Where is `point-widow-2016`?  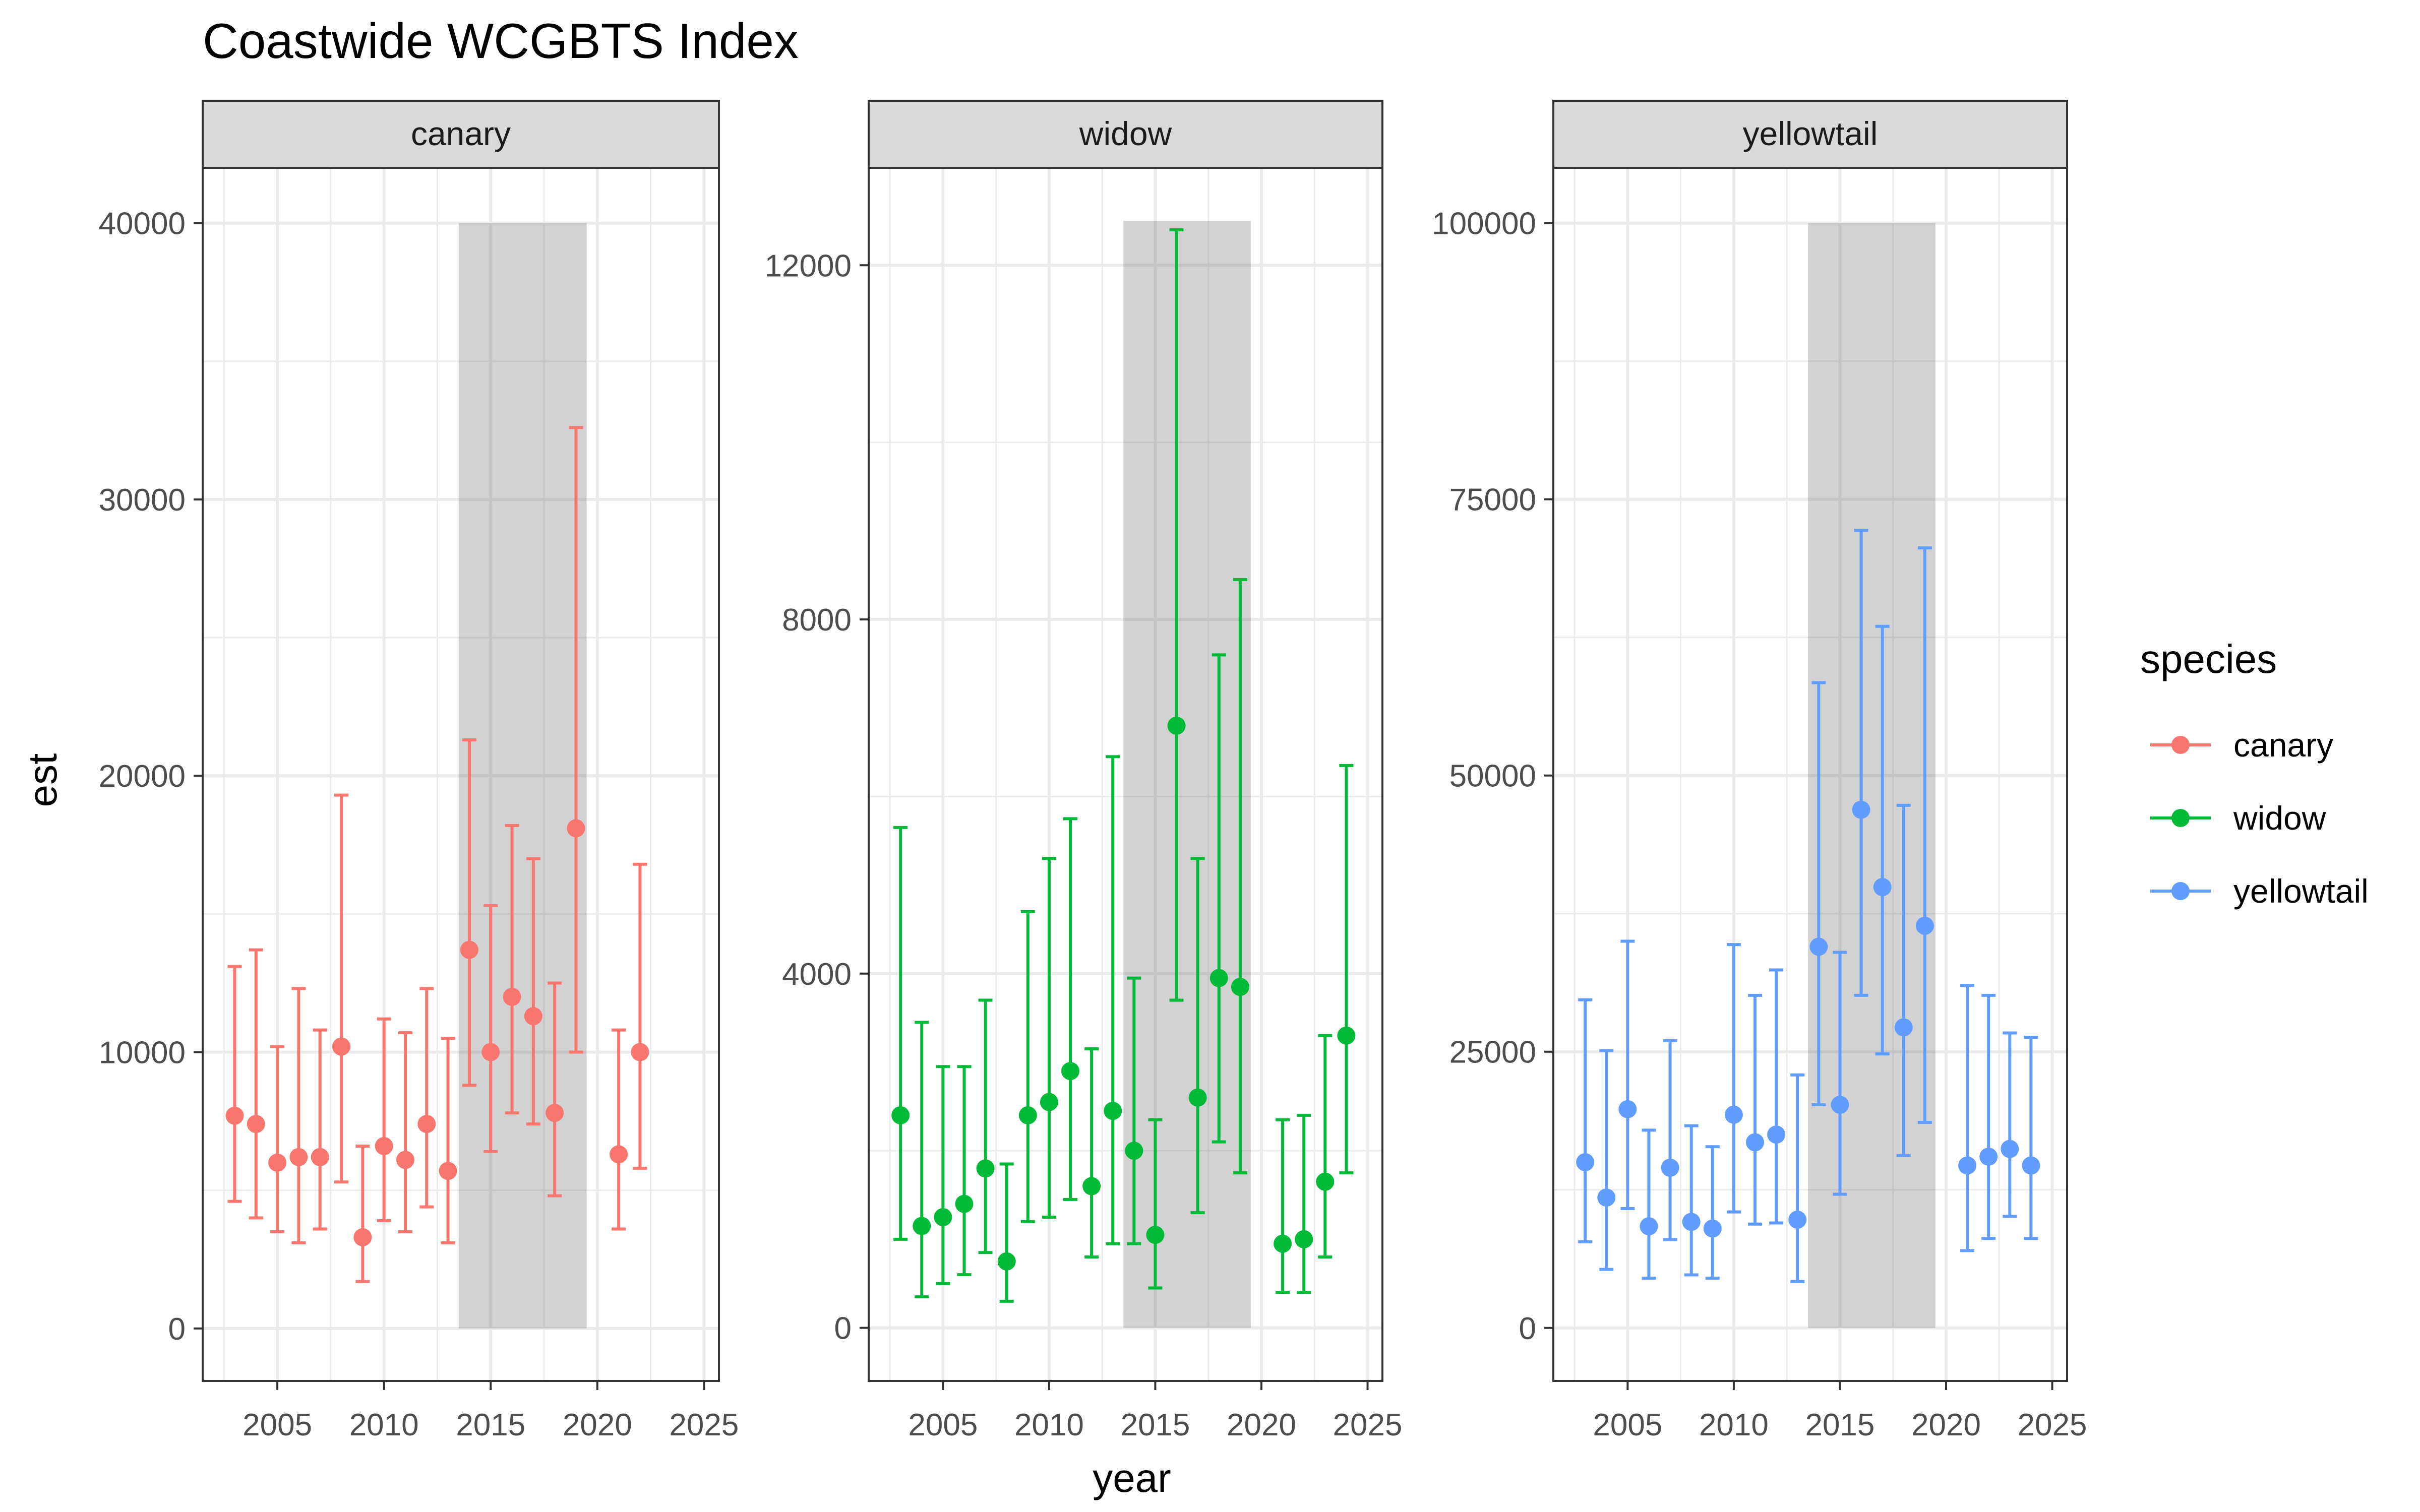
point-widow-2016 is located at coordinates (1176, 725).